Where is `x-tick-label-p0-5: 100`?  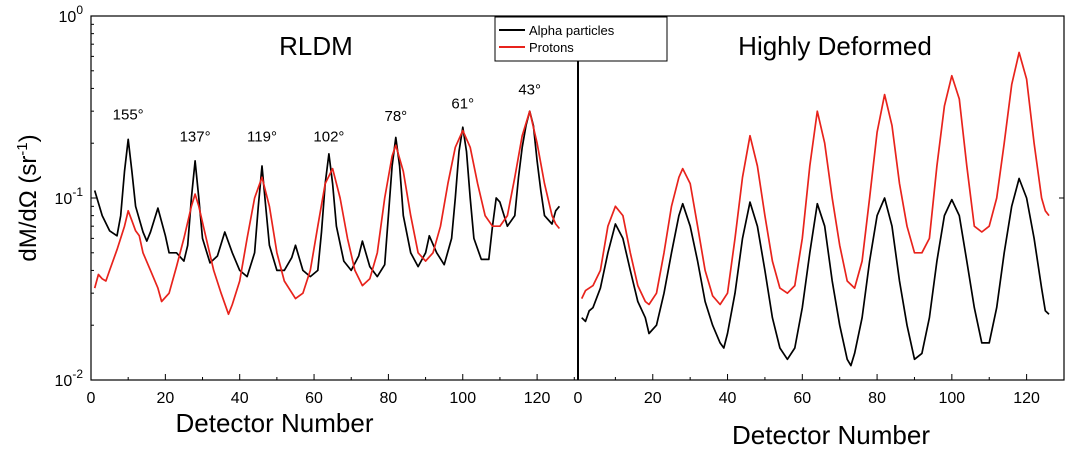
x-tick-label-p0-5: 100 is located at coordinates (462, 398).